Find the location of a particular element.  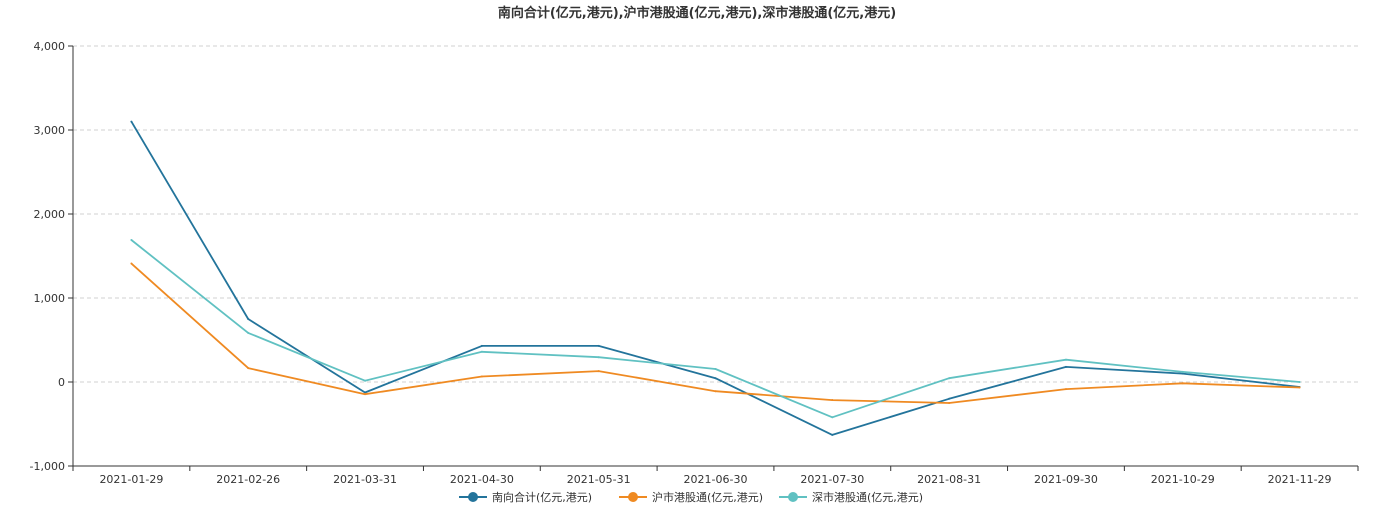

x-tick-label: 2021-09-30 is located at coordinates (1066, 479).